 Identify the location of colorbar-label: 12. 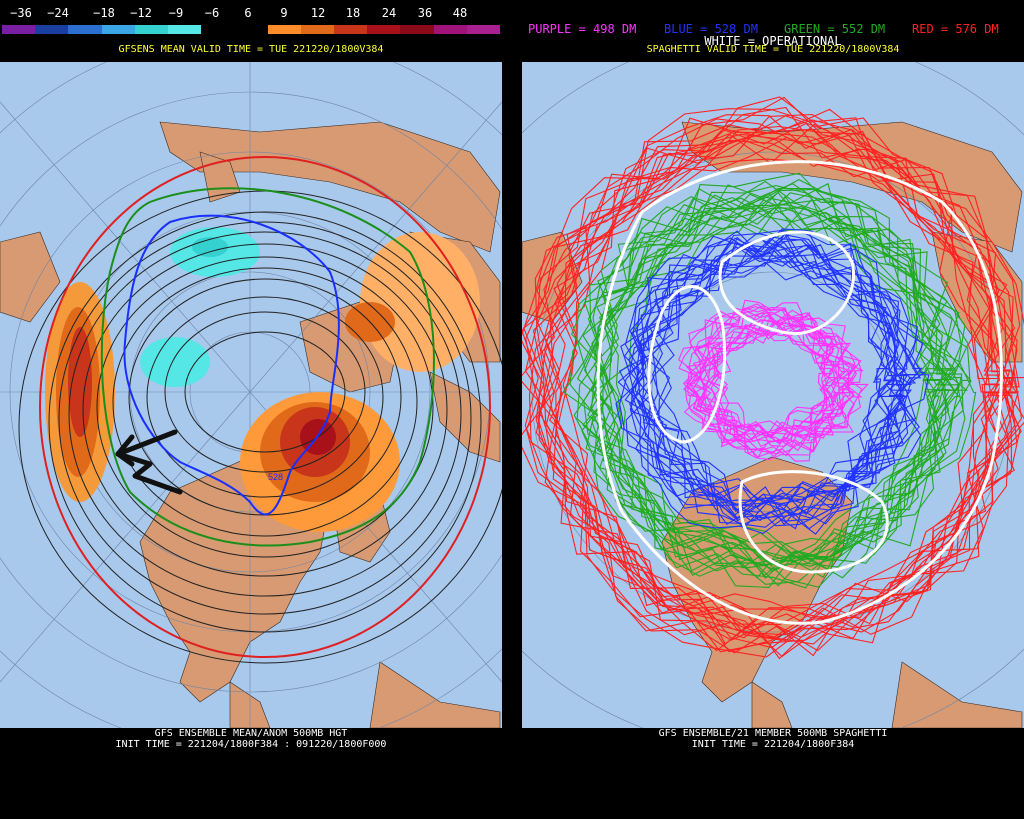
(318, 13).